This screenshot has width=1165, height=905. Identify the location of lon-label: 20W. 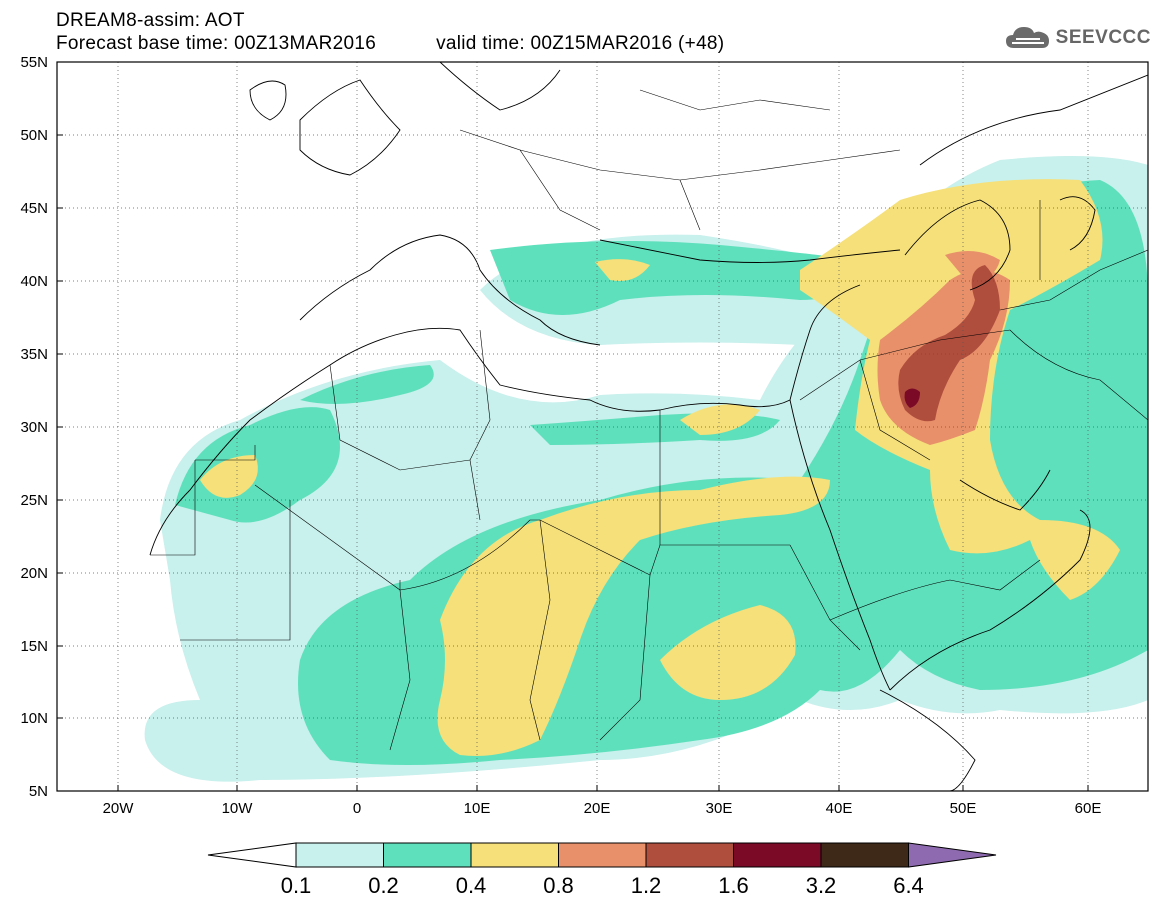
(119, 808).